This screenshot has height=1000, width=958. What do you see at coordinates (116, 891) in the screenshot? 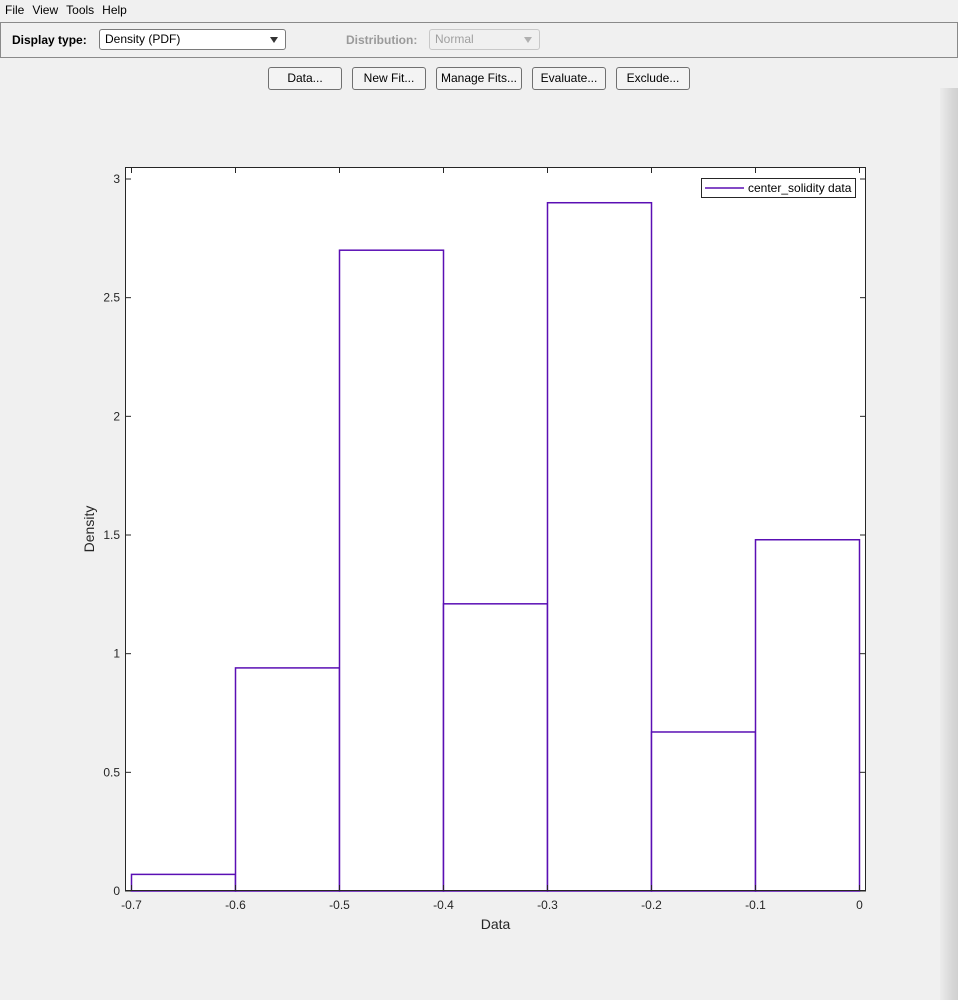
I see `y-tick-label: 0` at bounding box center [116, 891].